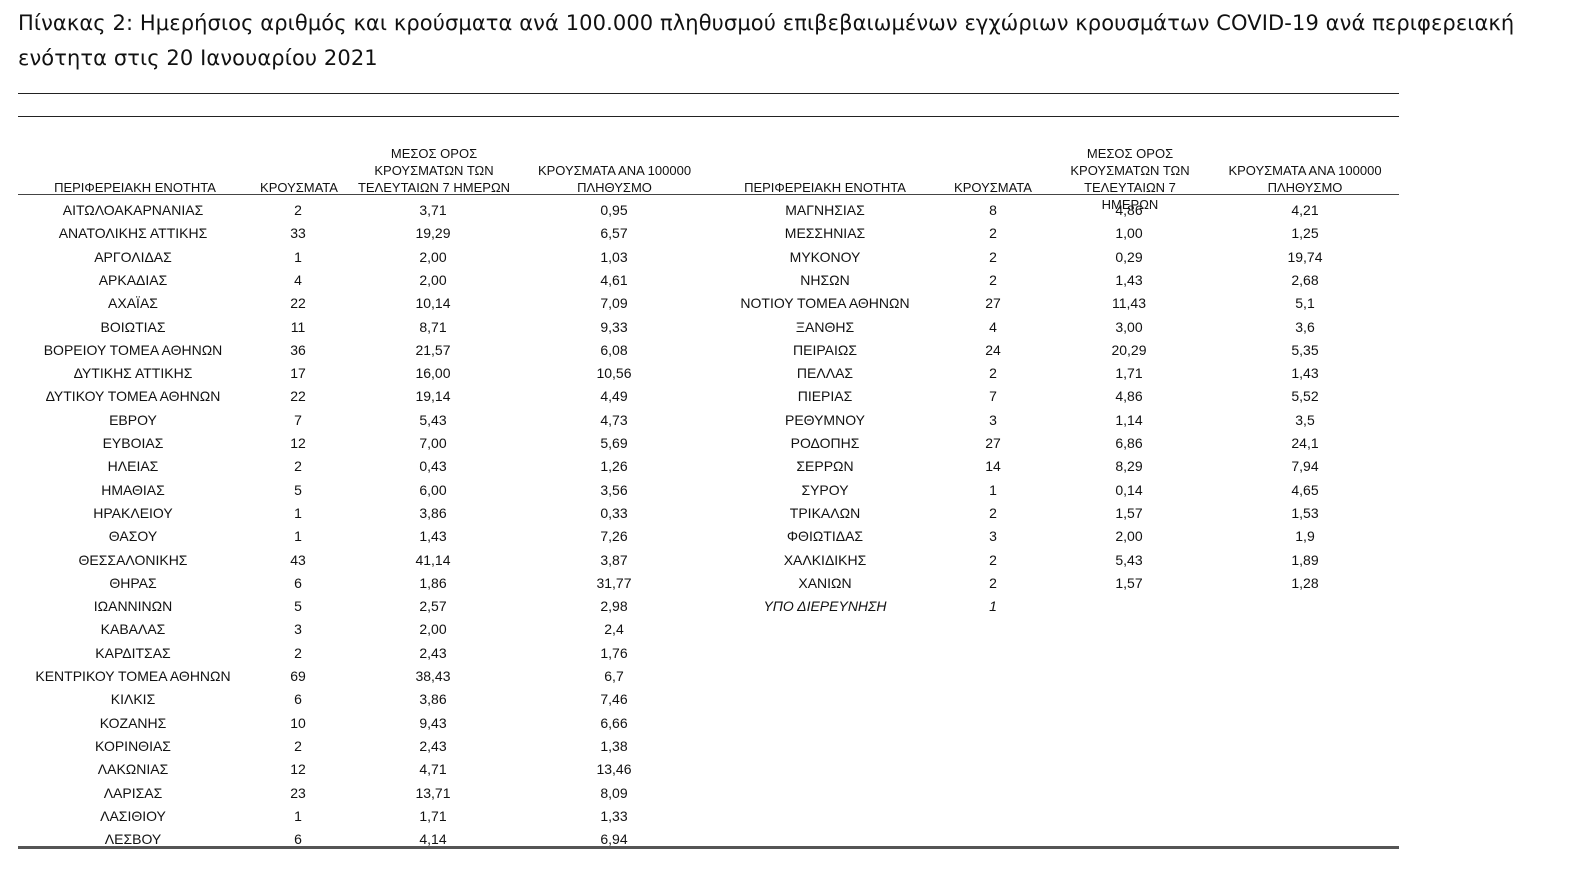 The height and width of the screenshot is (887, 1595). I want to click on per100k-cell: 3,56, so click(614, 489).